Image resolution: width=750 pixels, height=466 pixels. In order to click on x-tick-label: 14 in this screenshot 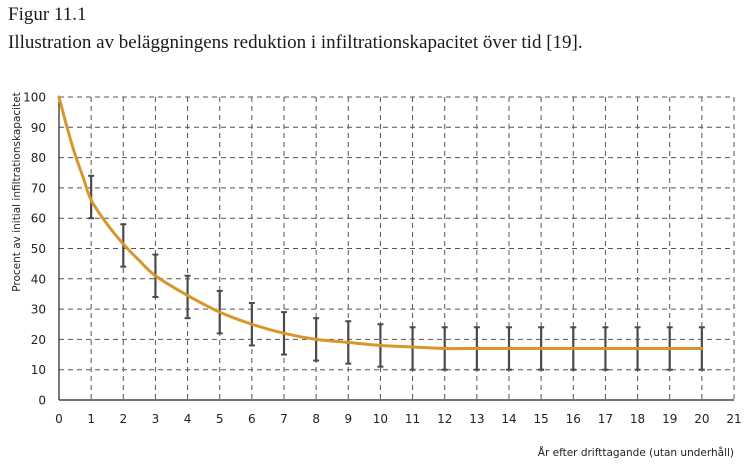, I will do `click(508, 419)`.